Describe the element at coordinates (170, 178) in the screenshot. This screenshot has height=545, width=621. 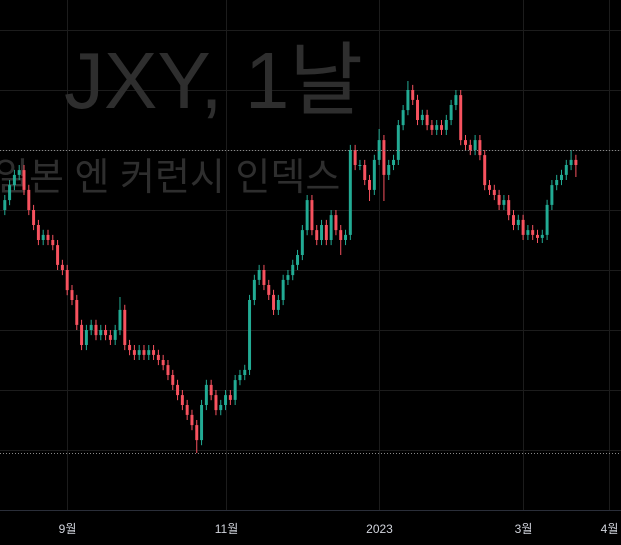
I see `watermark-subtitle: 일본 엔 커런시 인덱스` at that location.